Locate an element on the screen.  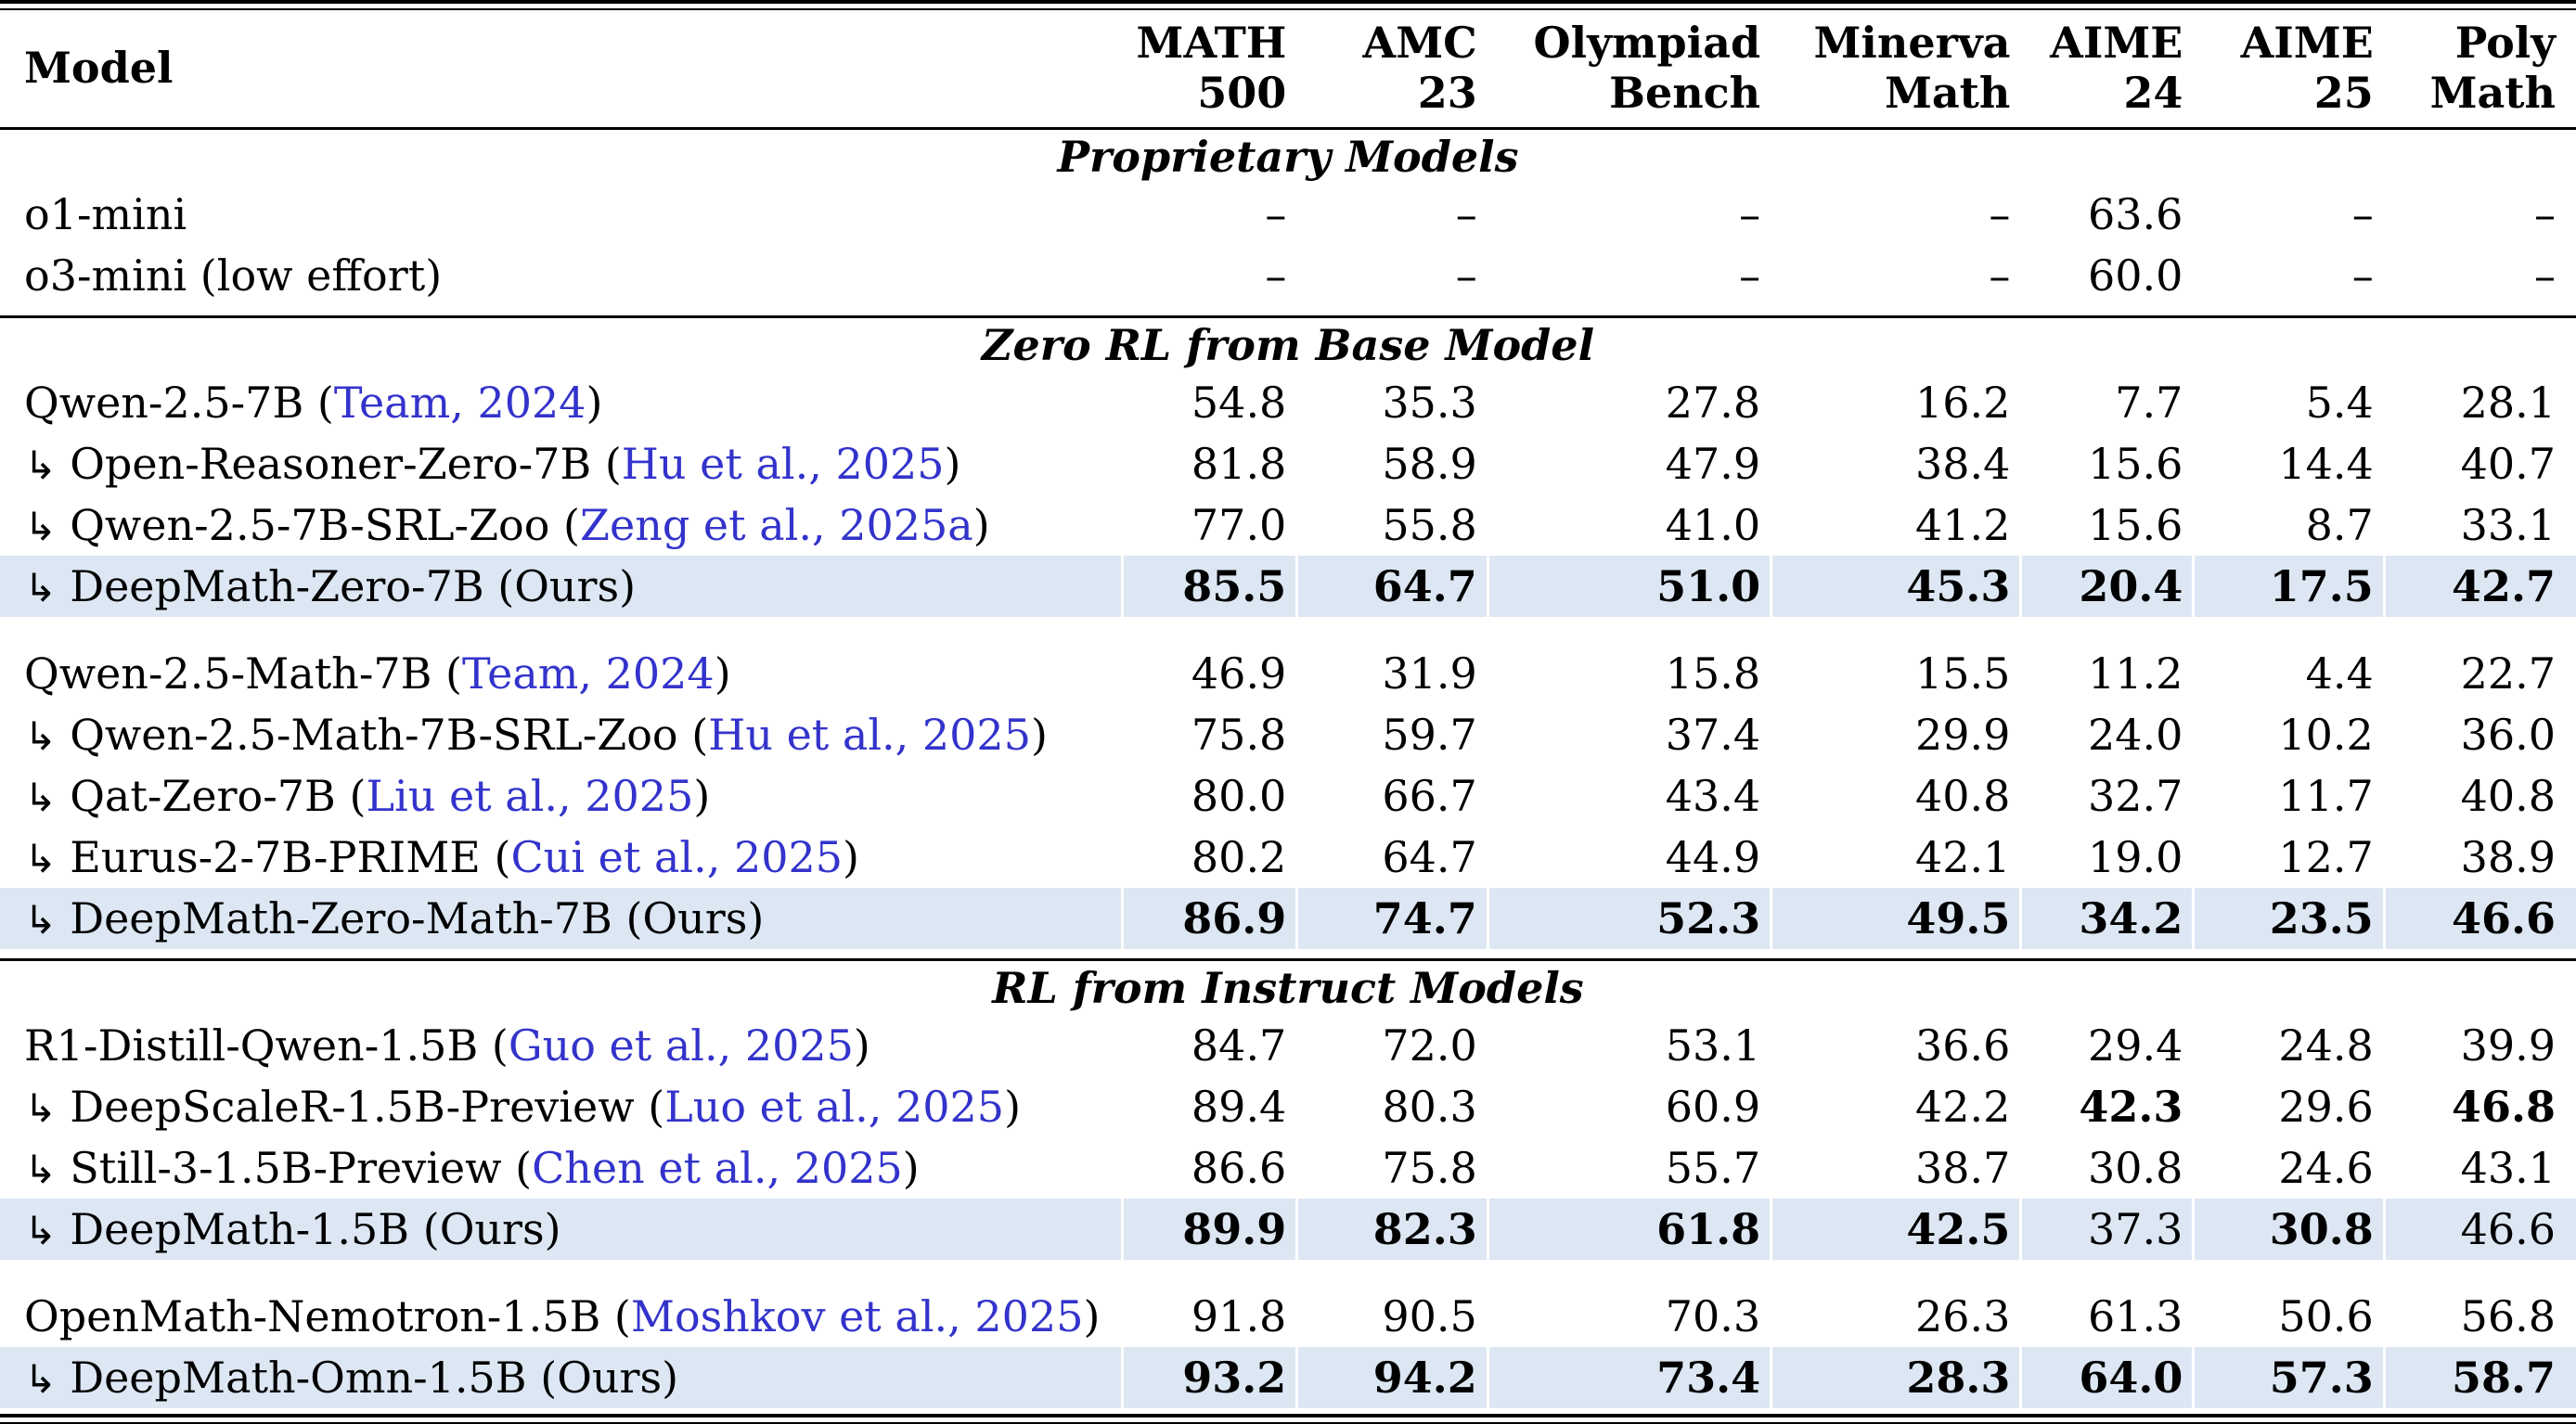
citation-link: Luo et al., 2025 is located at coordinates (834, 1107).